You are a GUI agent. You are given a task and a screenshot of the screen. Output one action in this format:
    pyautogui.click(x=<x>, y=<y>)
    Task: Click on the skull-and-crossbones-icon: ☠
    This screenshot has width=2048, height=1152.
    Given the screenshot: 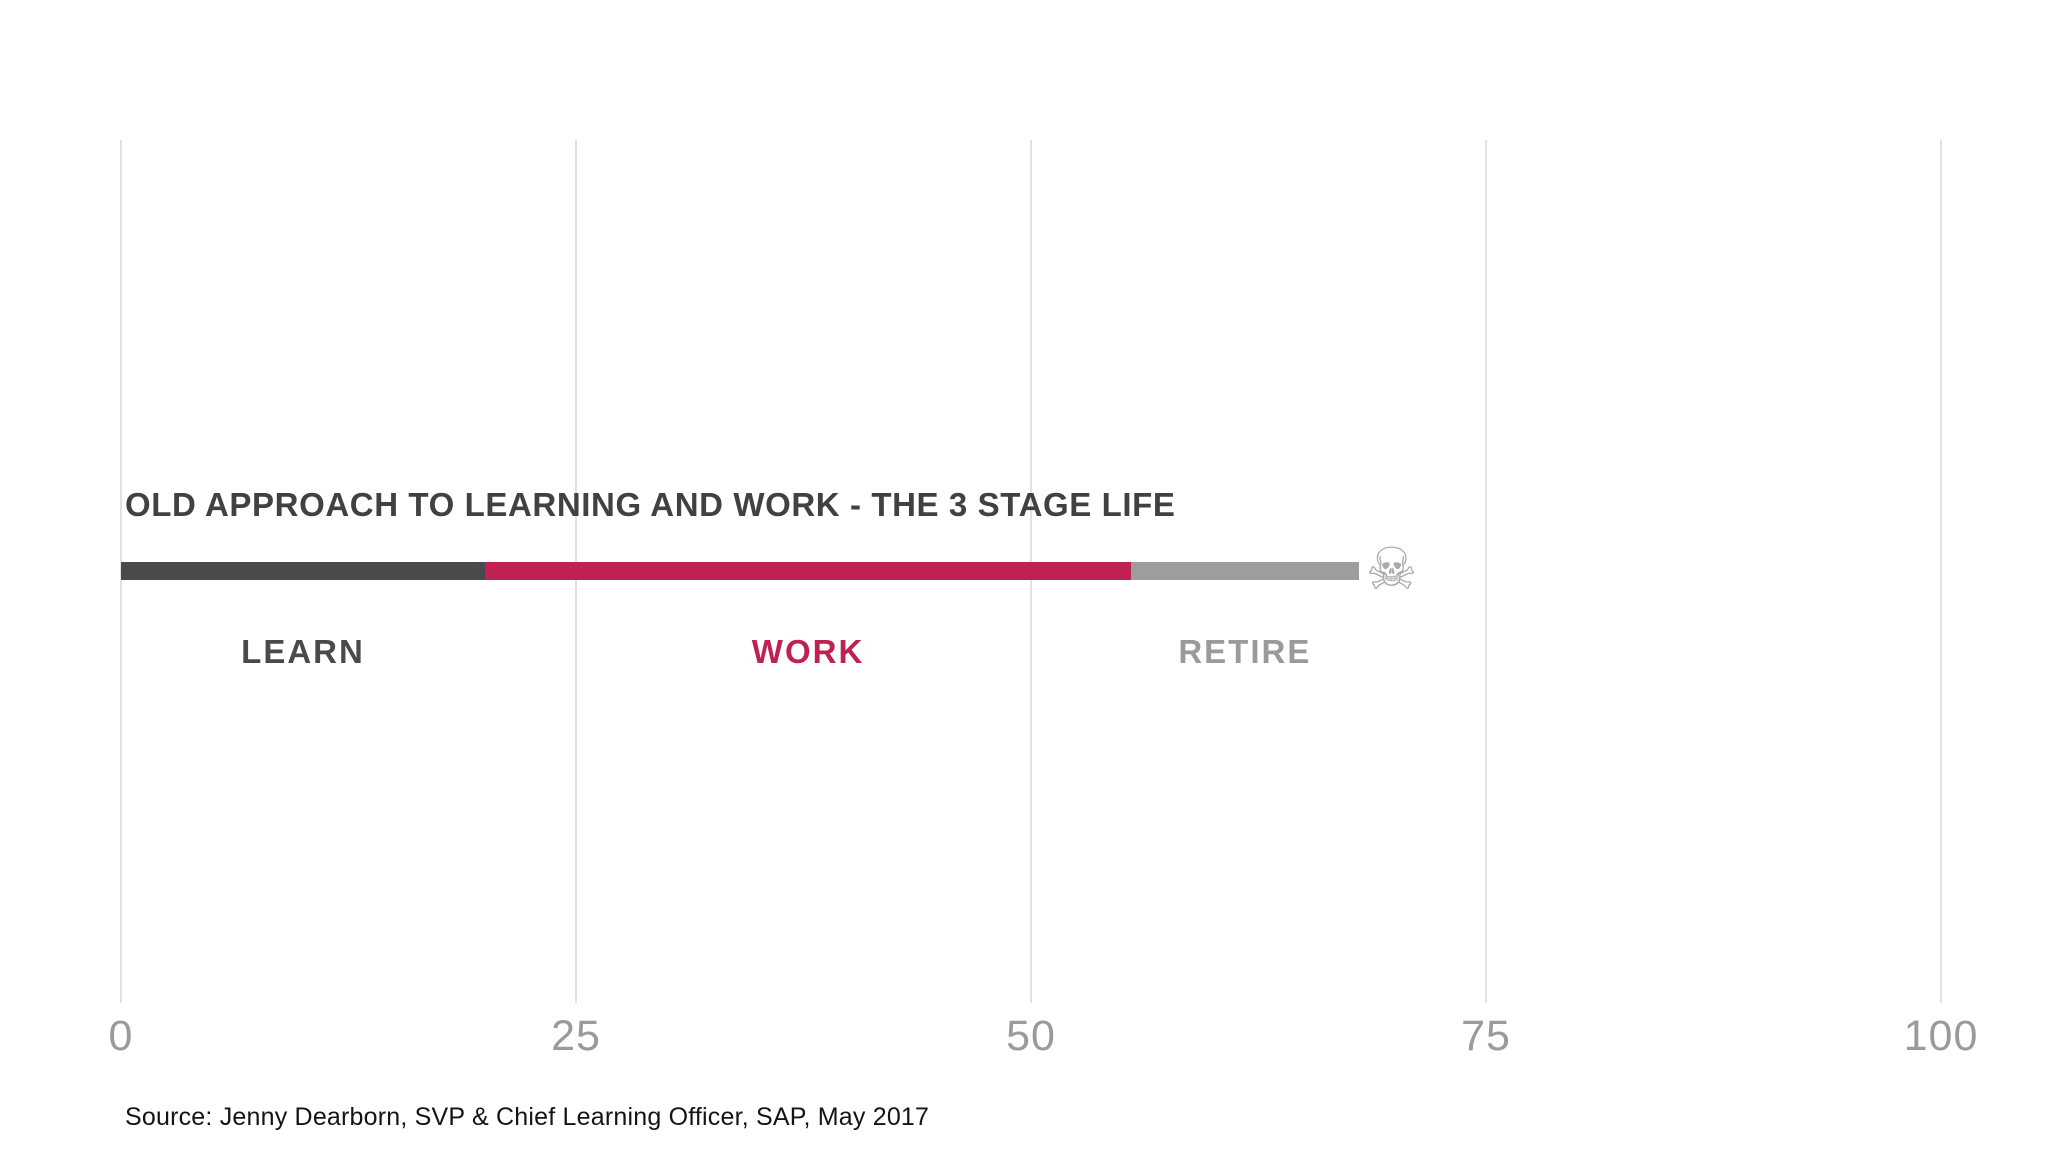 What is the action you would take?
    pyautogui.click(x=1391, y=569)
    